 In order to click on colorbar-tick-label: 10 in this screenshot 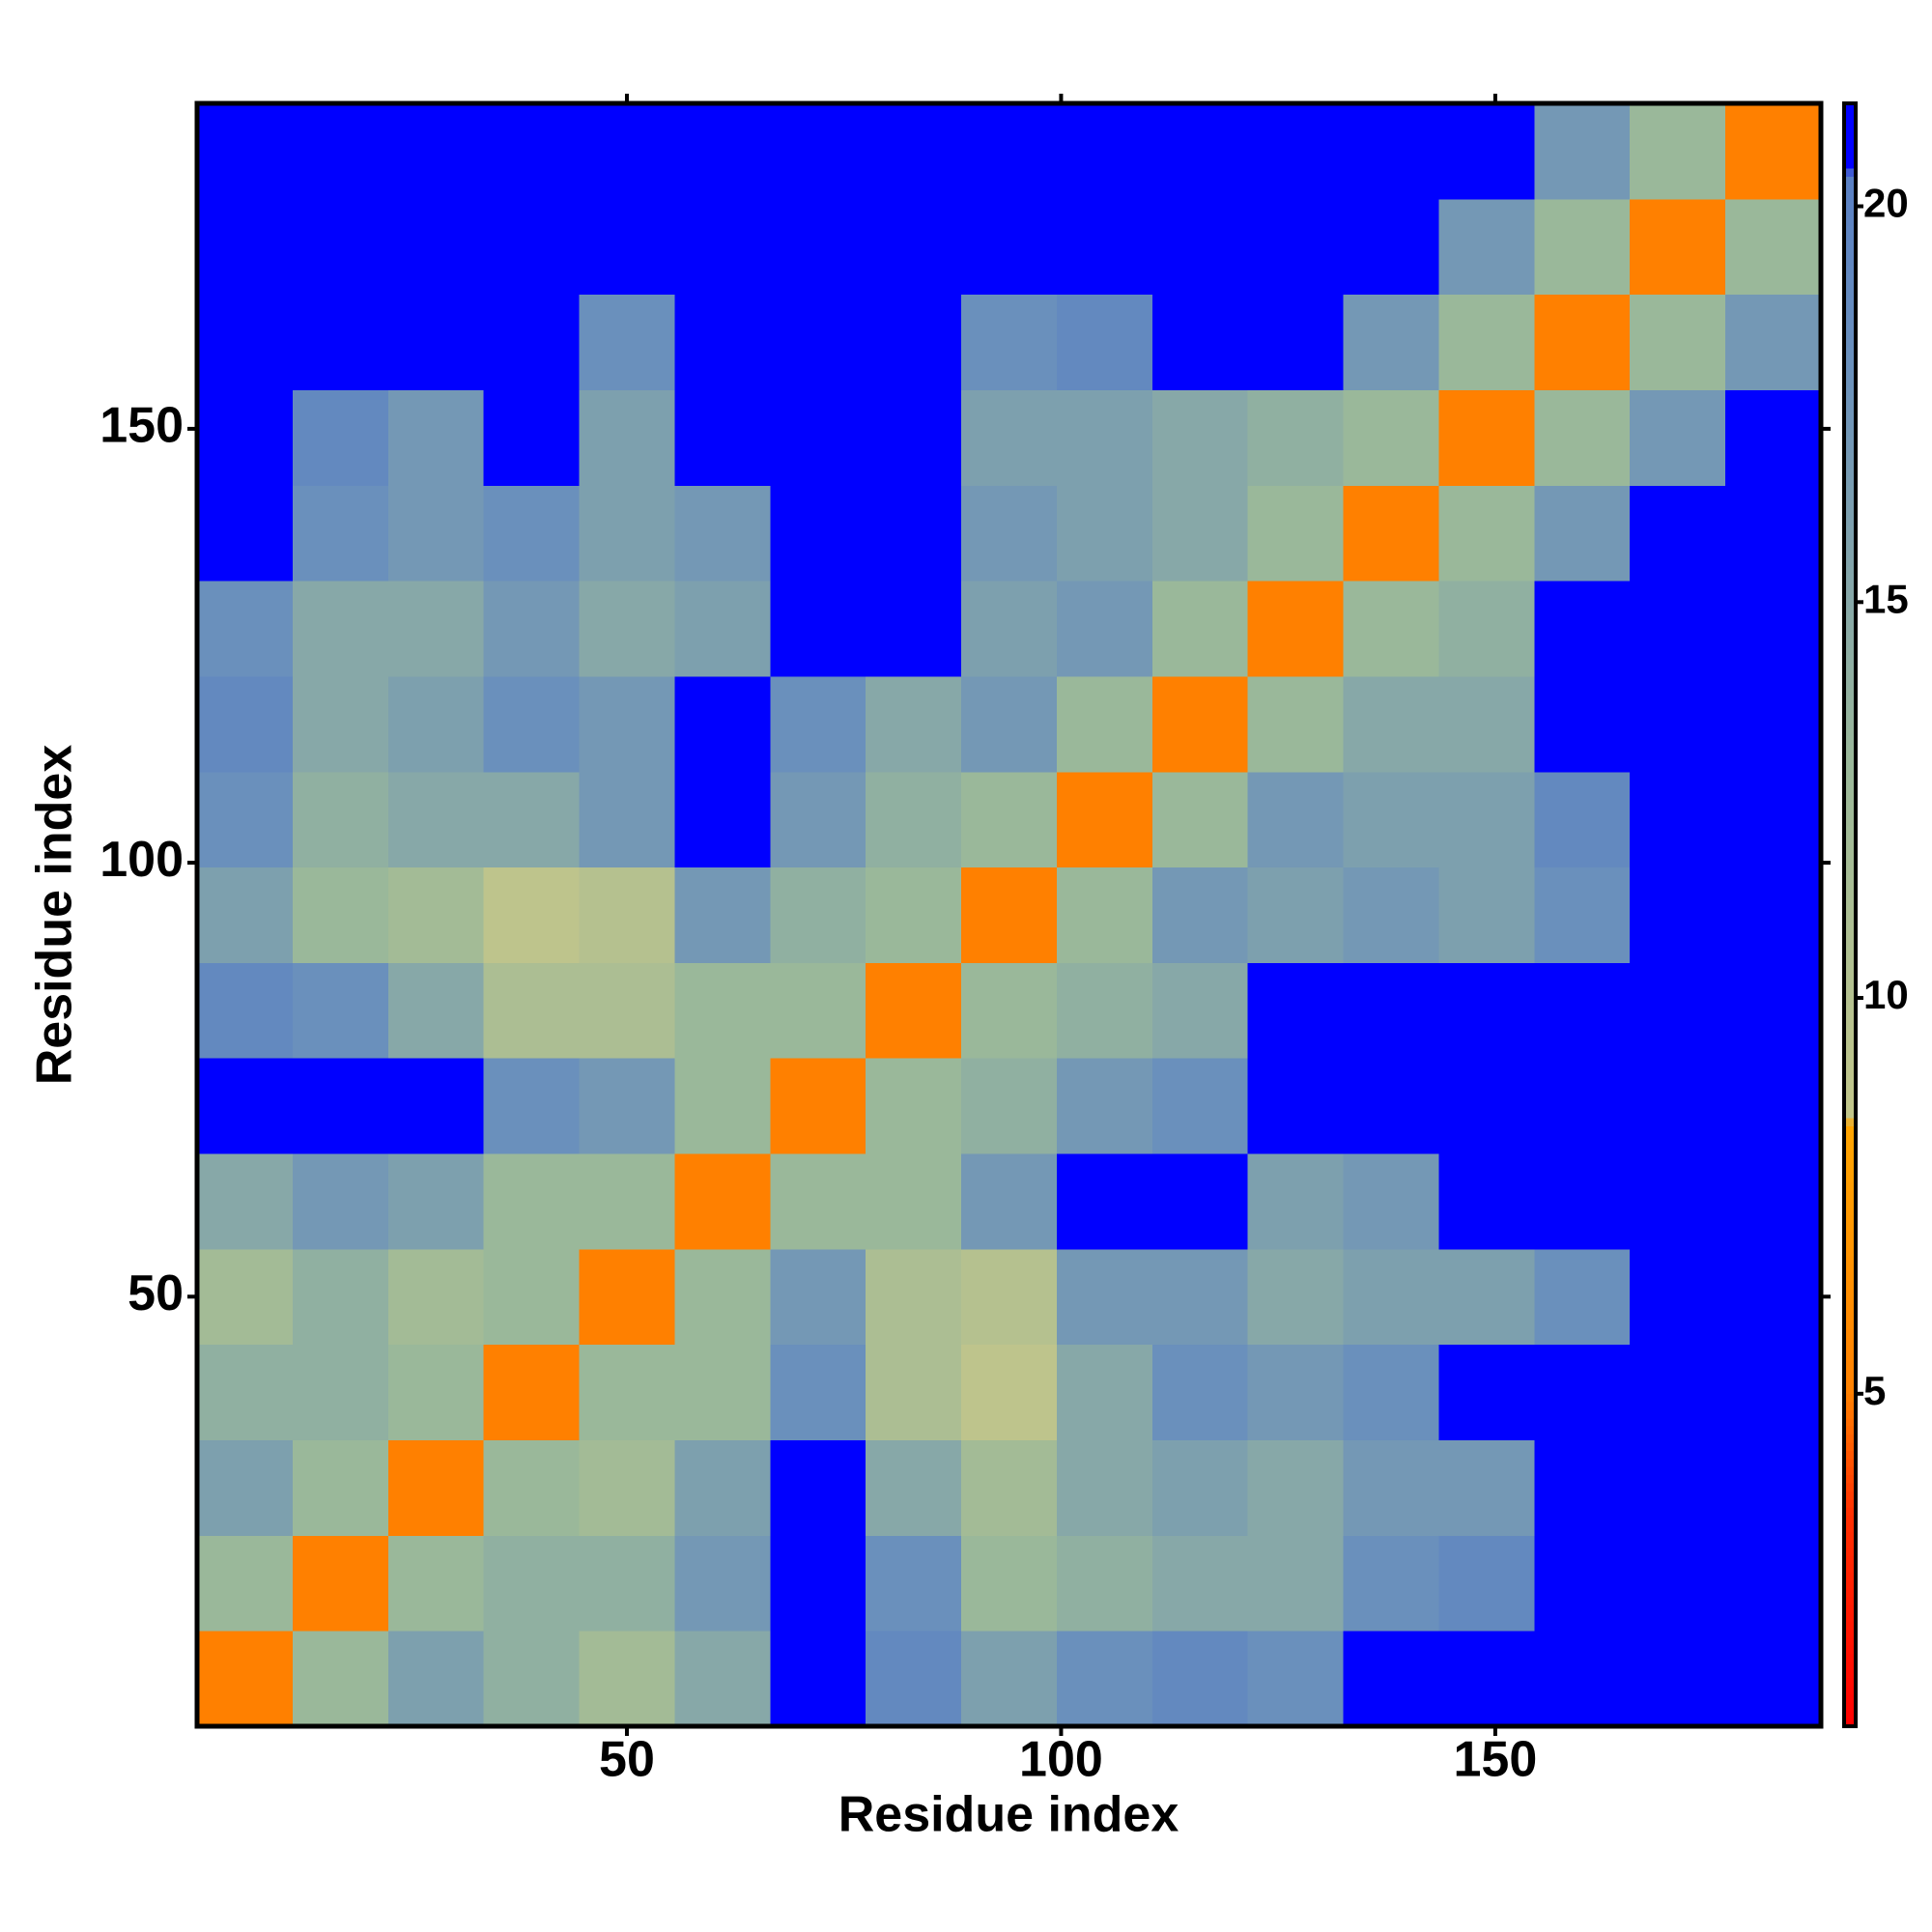, I will do `click(1886, 995)`.